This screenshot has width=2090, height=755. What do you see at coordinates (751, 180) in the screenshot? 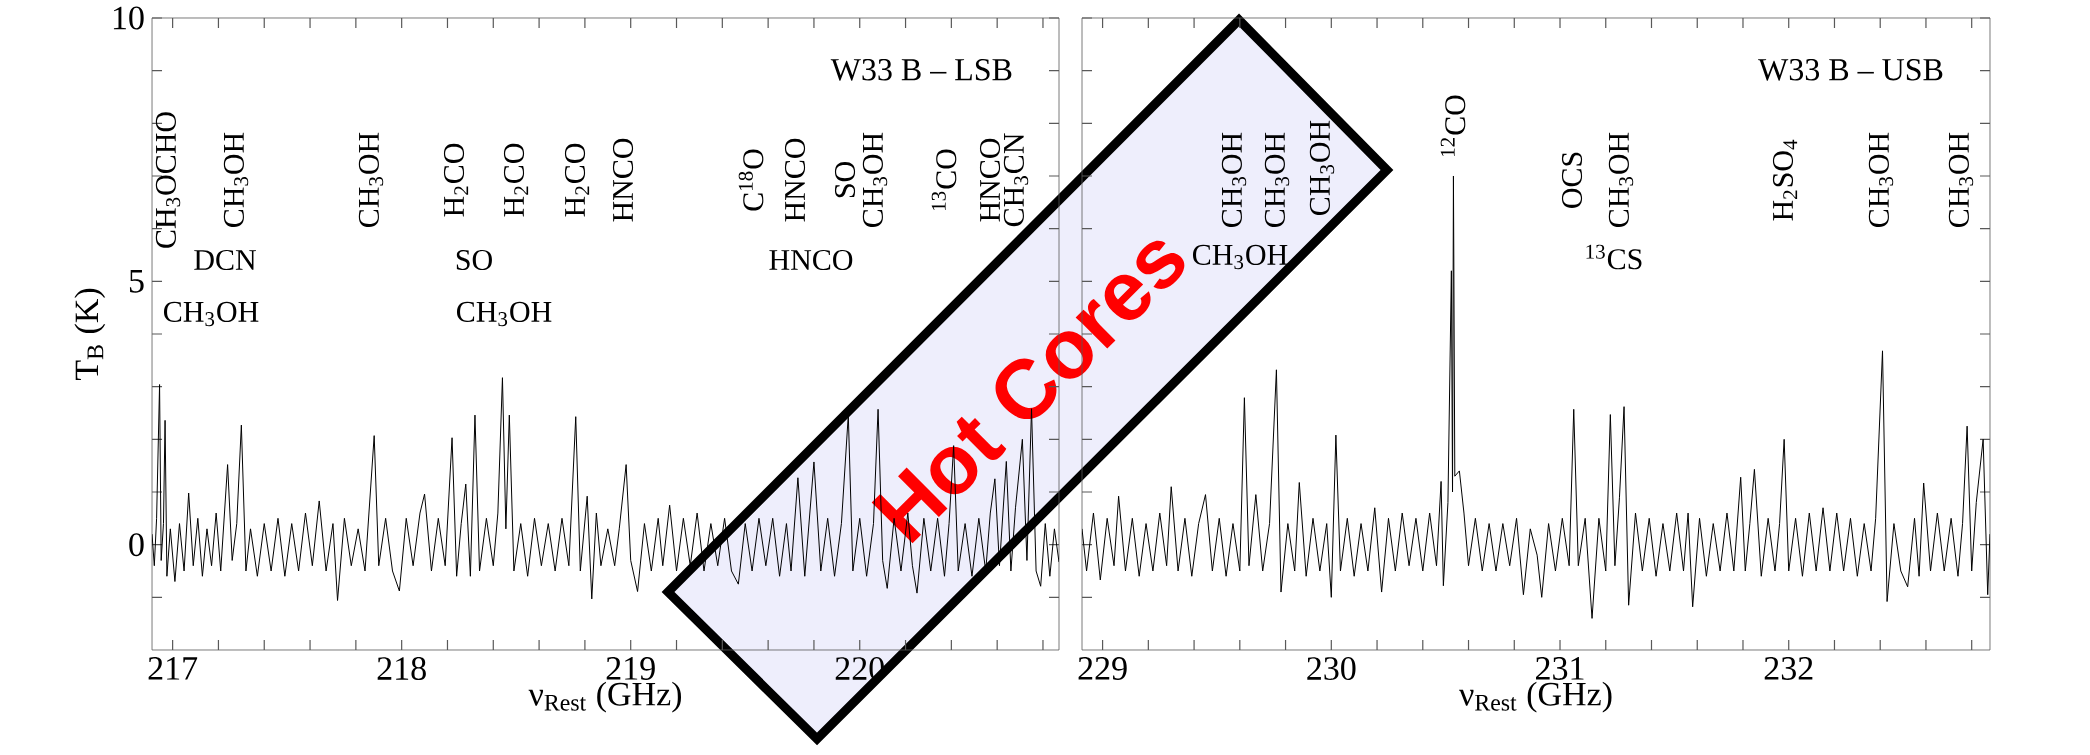
I see `annotation: C$^{18}$O` at bounding box center [751, 180].